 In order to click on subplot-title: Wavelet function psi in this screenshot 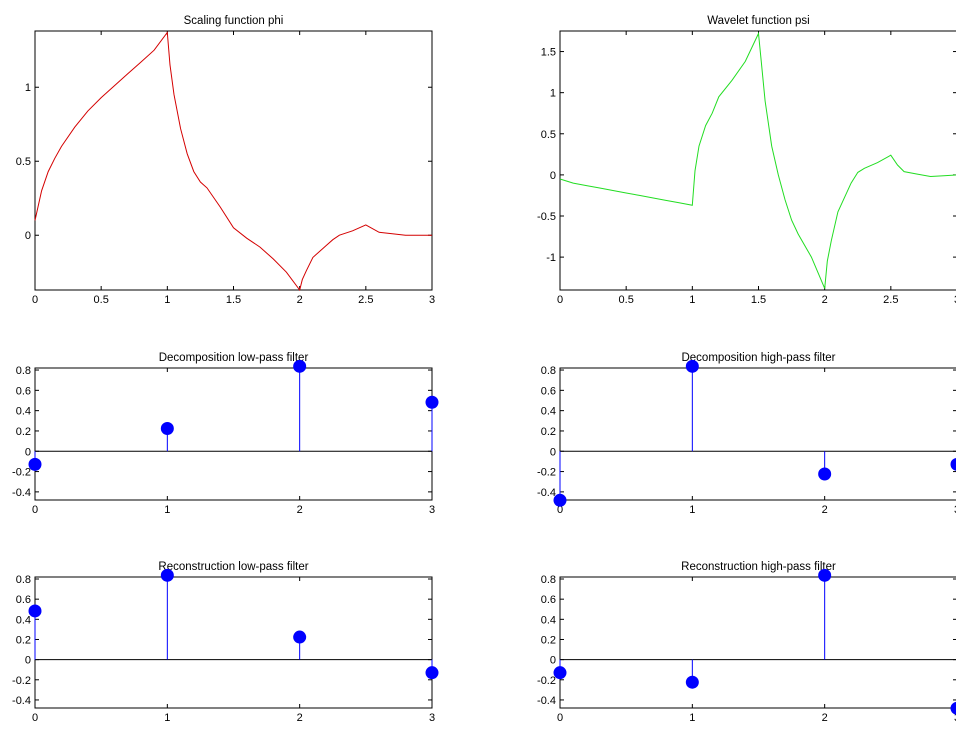, I will do `click(758, 21)`.